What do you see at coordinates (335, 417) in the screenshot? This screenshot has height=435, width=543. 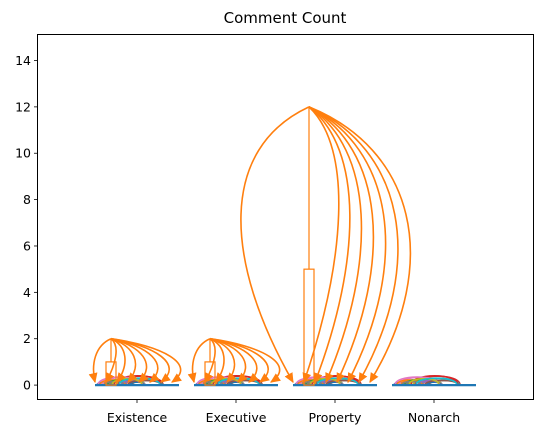 I see `x-tick-label: Property` at bounding box center [335, 417].